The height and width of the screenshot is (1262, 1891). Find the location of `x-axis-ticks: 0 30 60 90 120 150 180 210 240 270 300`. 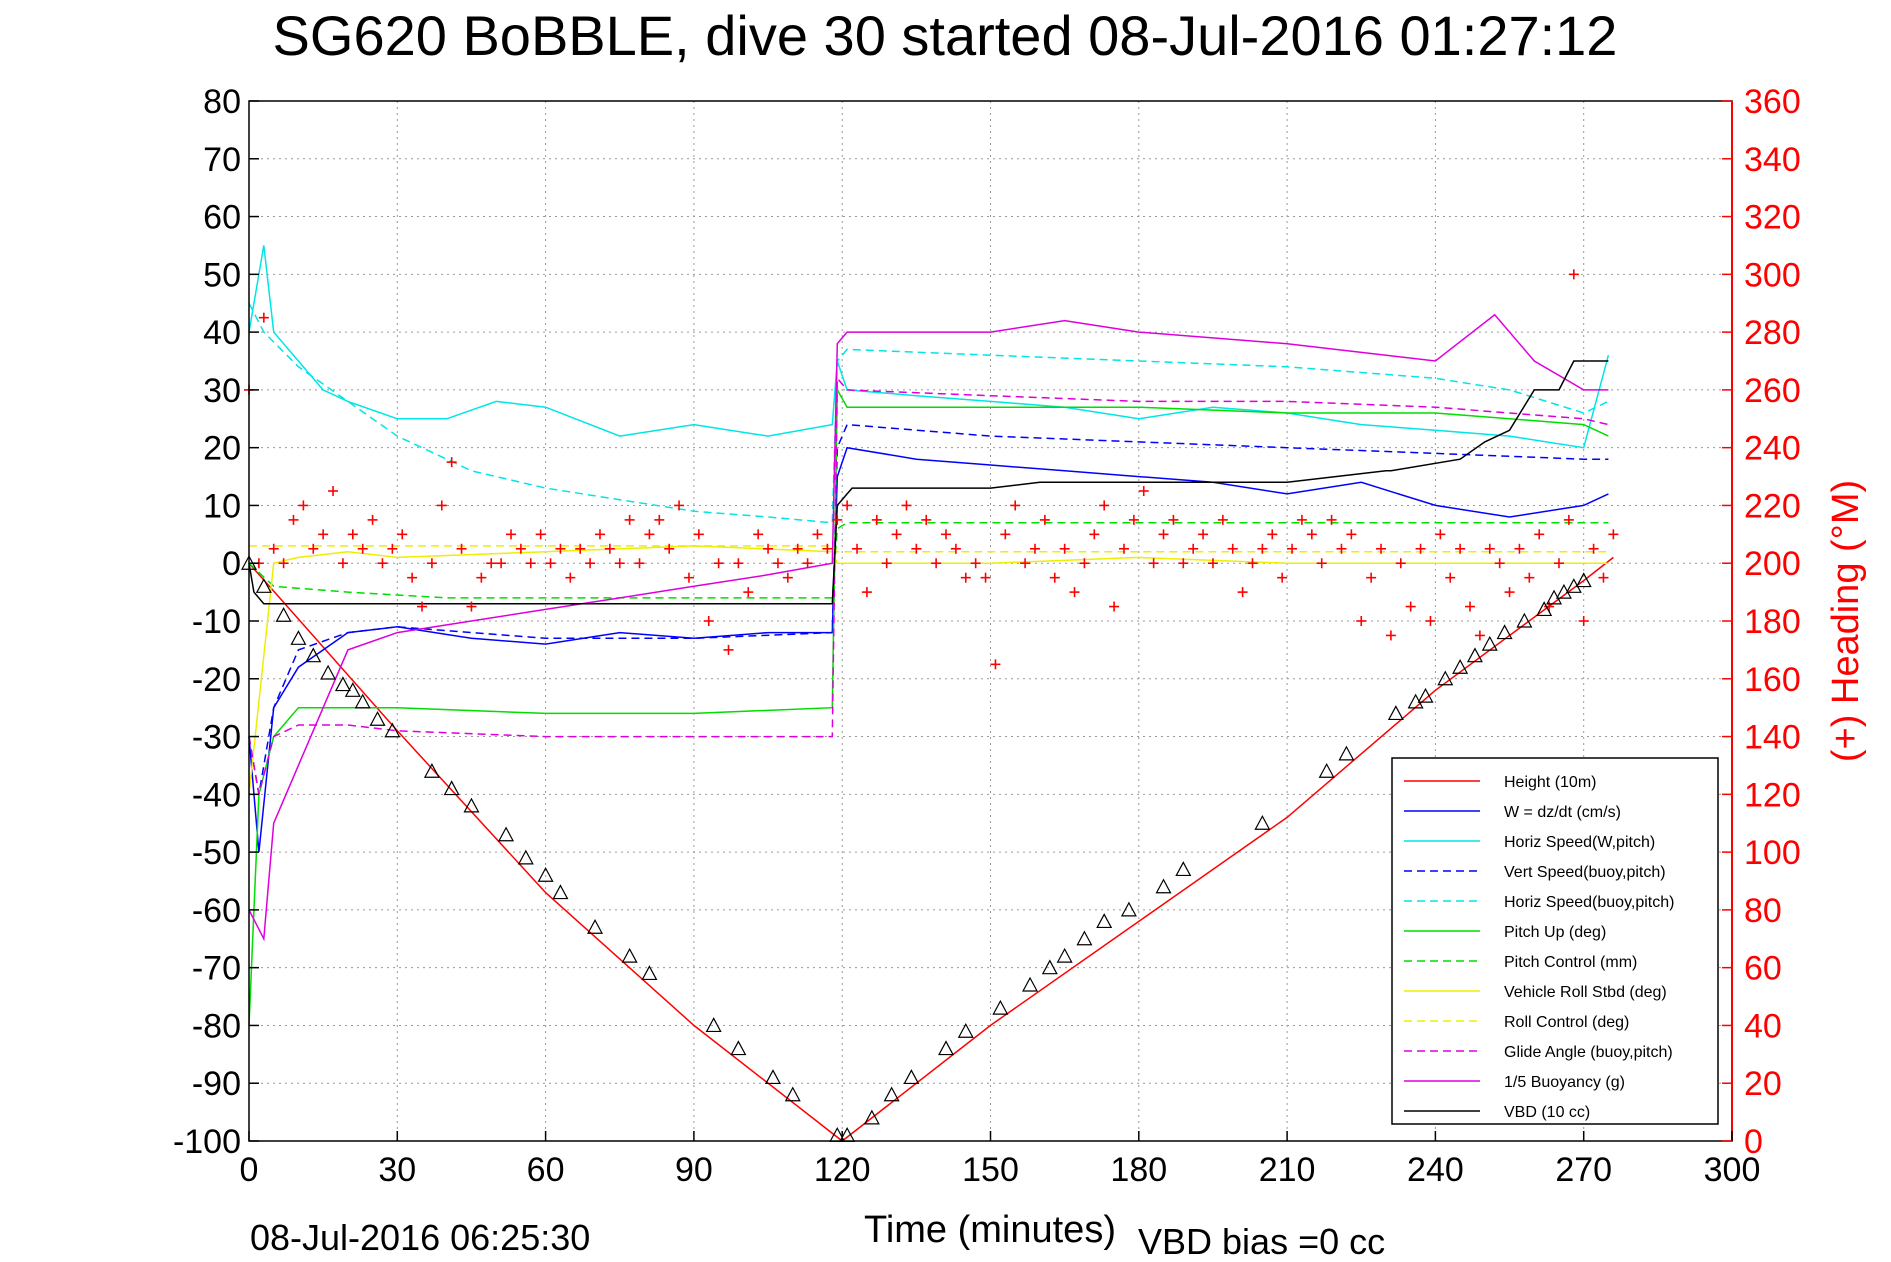

x-axis-ticks: 0 30 60 90 120 150 180 210 240 270 300 is located at coordinates (1000, 1160).